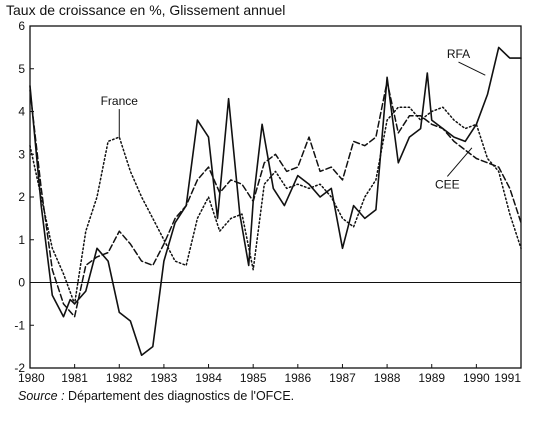 This screenshot has width=547, height=422. I want to click on x-tick-label: 1983, so click(164, 378).